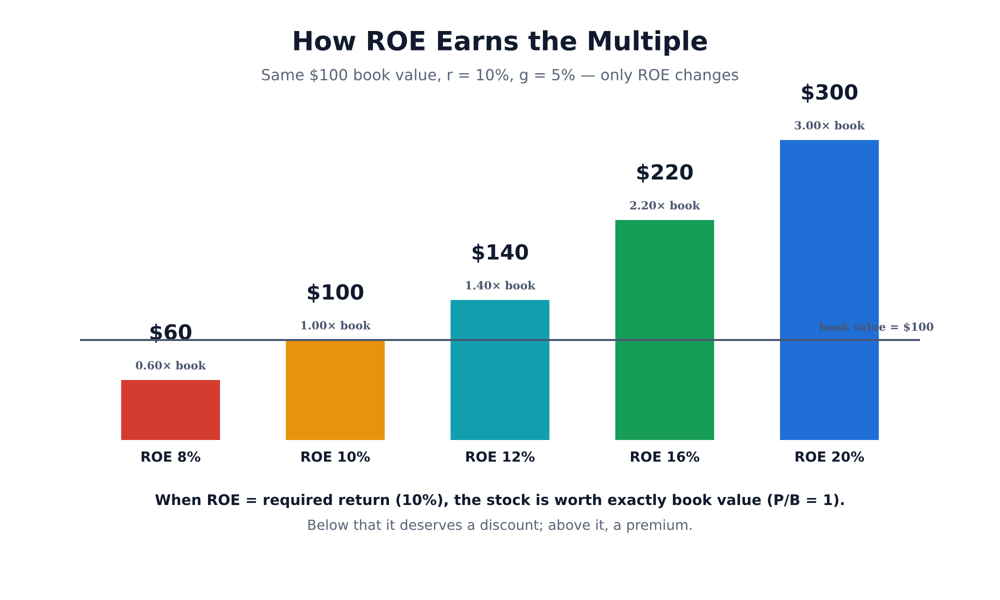 This screenshot has height=600, width=1000. Describe the element at coordinates (500, 76) in the screenshot. I see `chart-subtitle: Same $100 book value, r = 10%, g = 5% — only ROE changes` at that location.